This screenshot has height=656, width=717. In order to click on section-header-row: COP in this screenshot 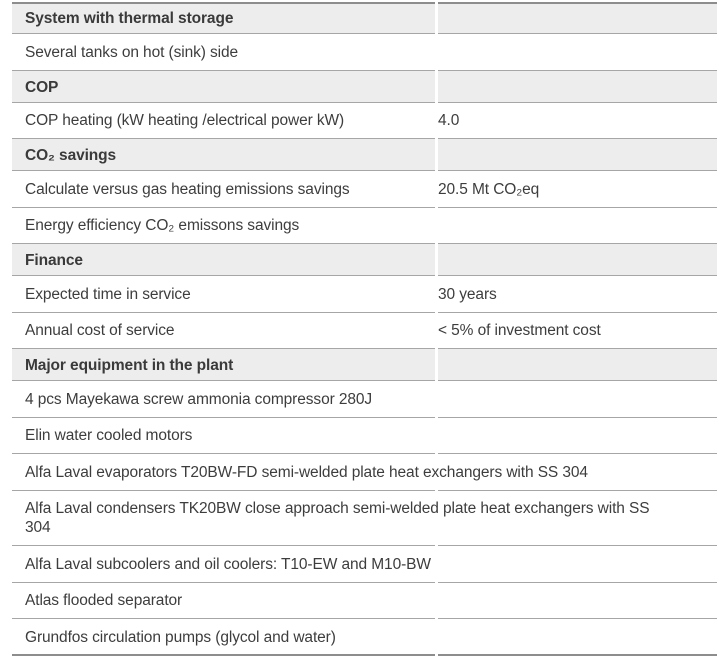, I will do `click(364, 87)`.